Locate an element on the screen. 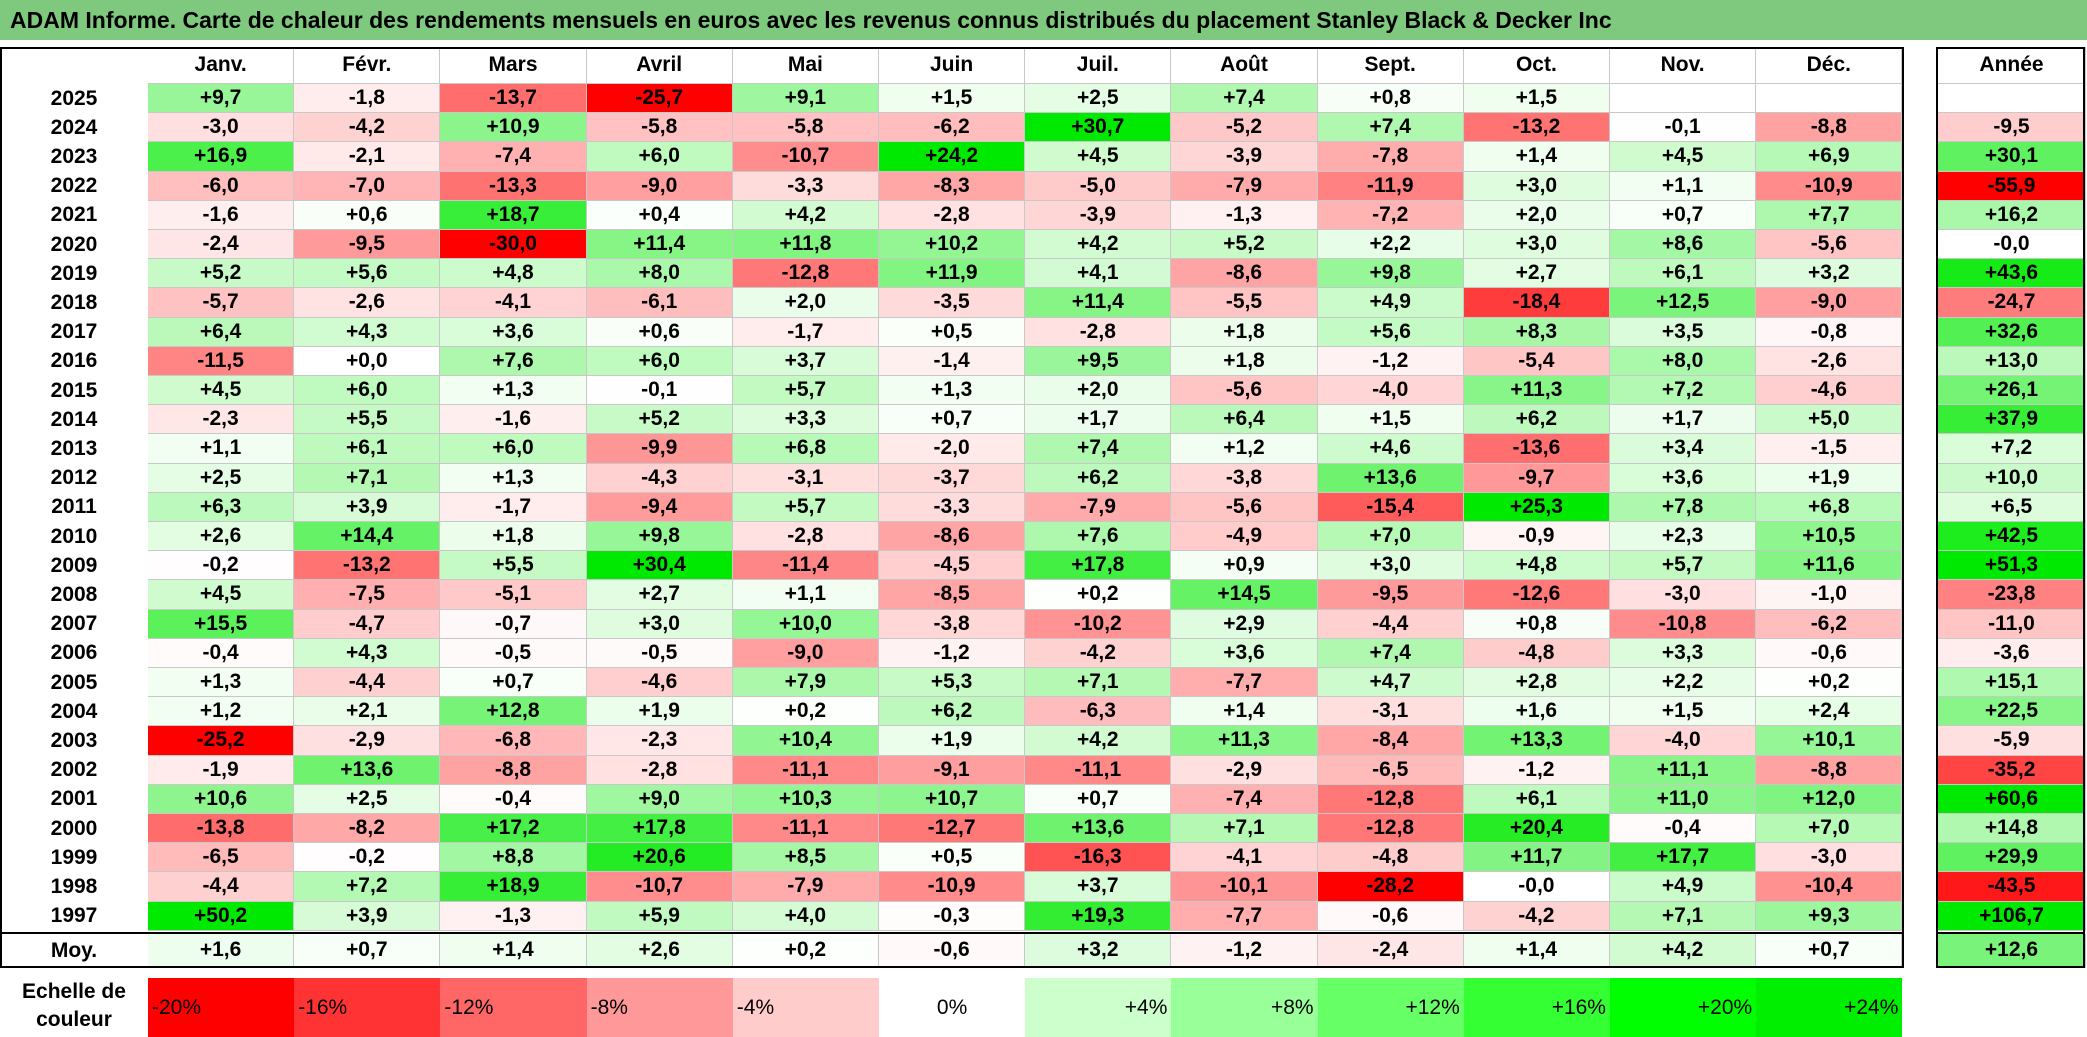 This screenshot has height=1037, width=2087. heatmap-cell: +10,5 is located at coordinates (1829, 537).